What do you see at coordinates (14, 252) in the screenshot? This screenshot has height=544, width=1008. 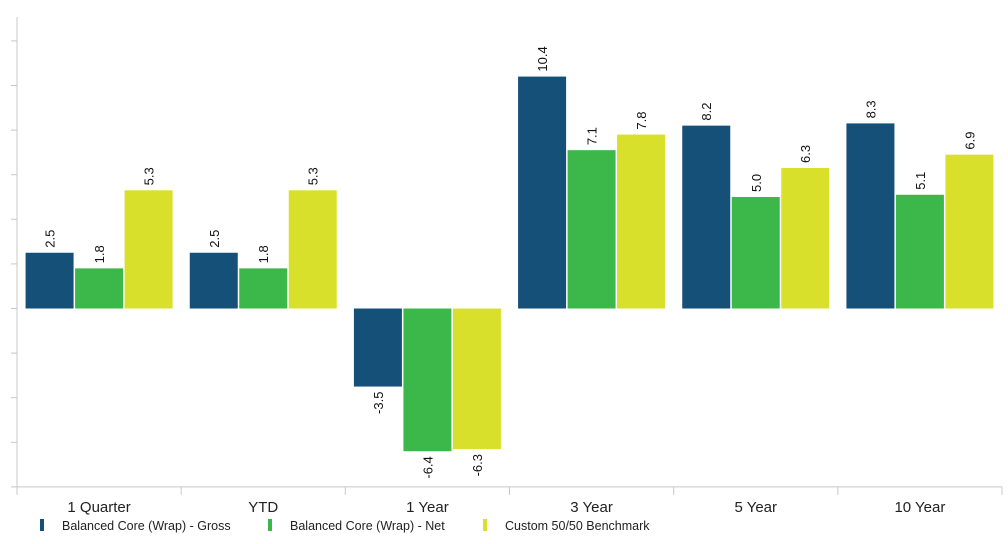 I see `y-axis` at bounding box center [14, 252].